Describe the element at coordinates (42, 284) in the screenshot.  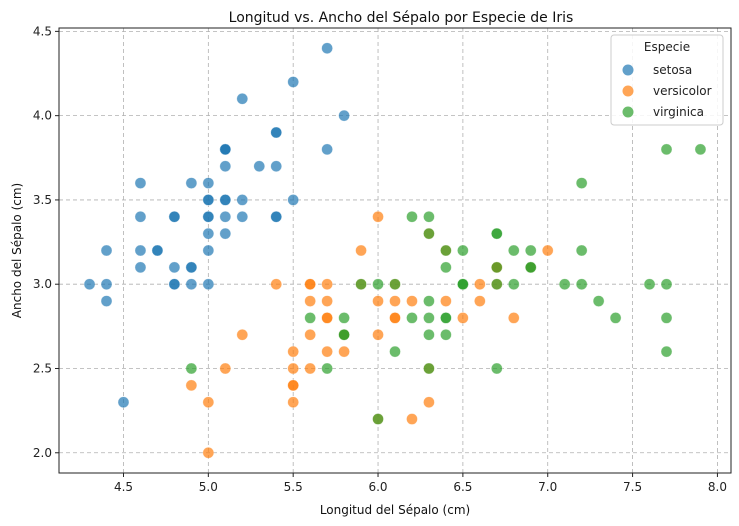
I see `y-tick-label: 3.0` at that location.